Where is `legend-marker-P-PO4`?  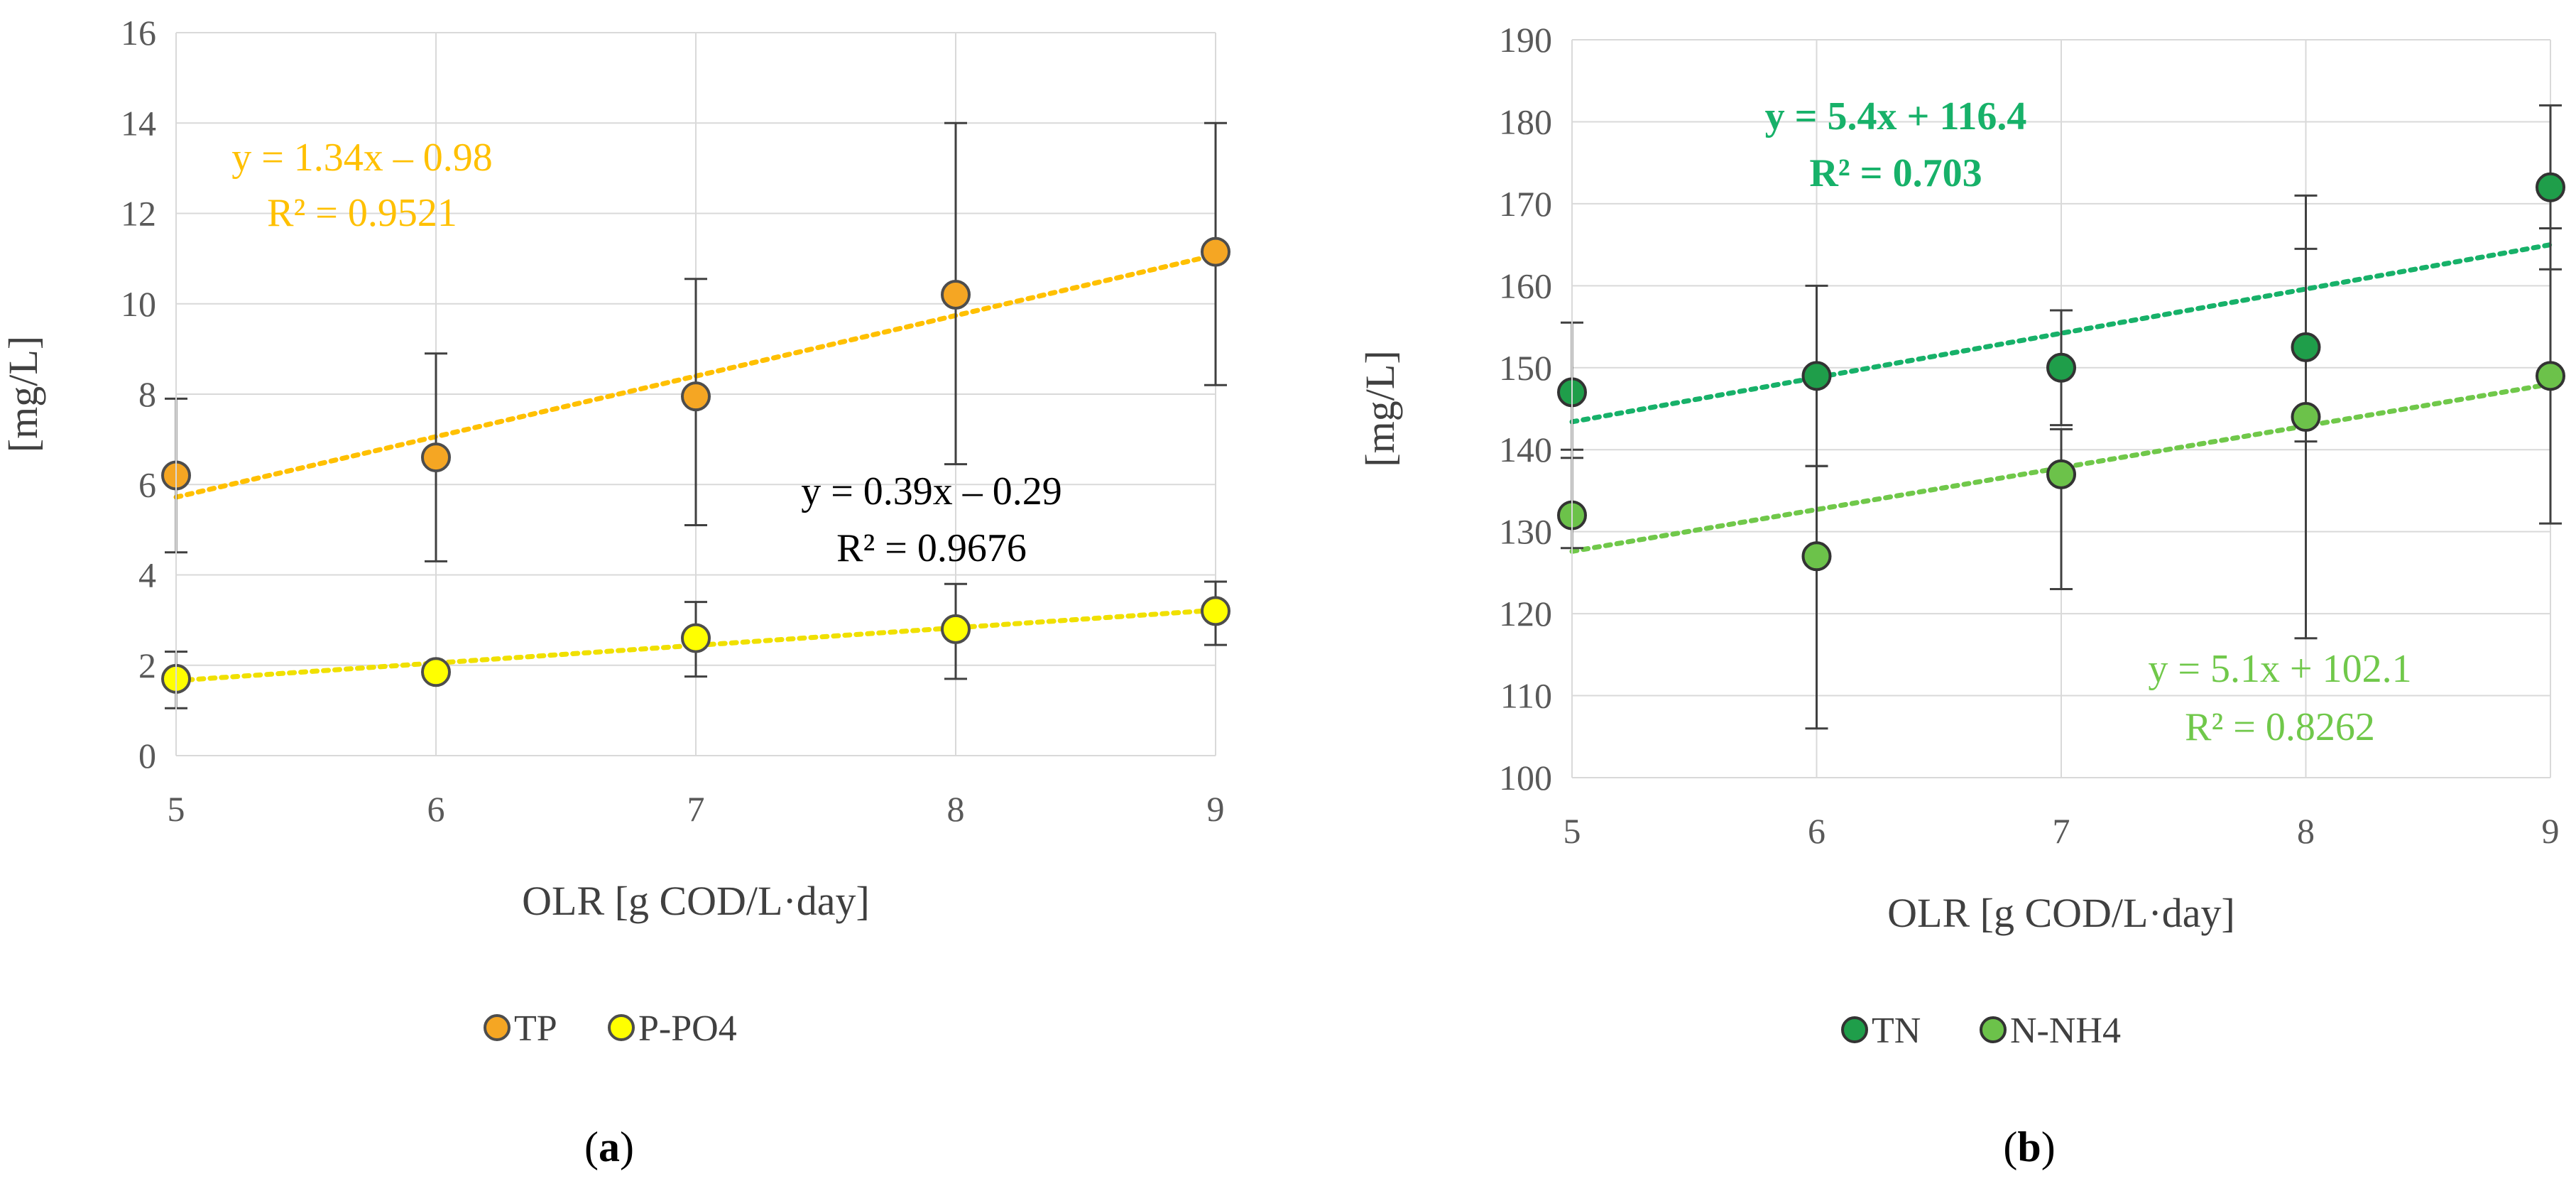
legend-marker-P-PO4 is located at coordinates (621, 1027).